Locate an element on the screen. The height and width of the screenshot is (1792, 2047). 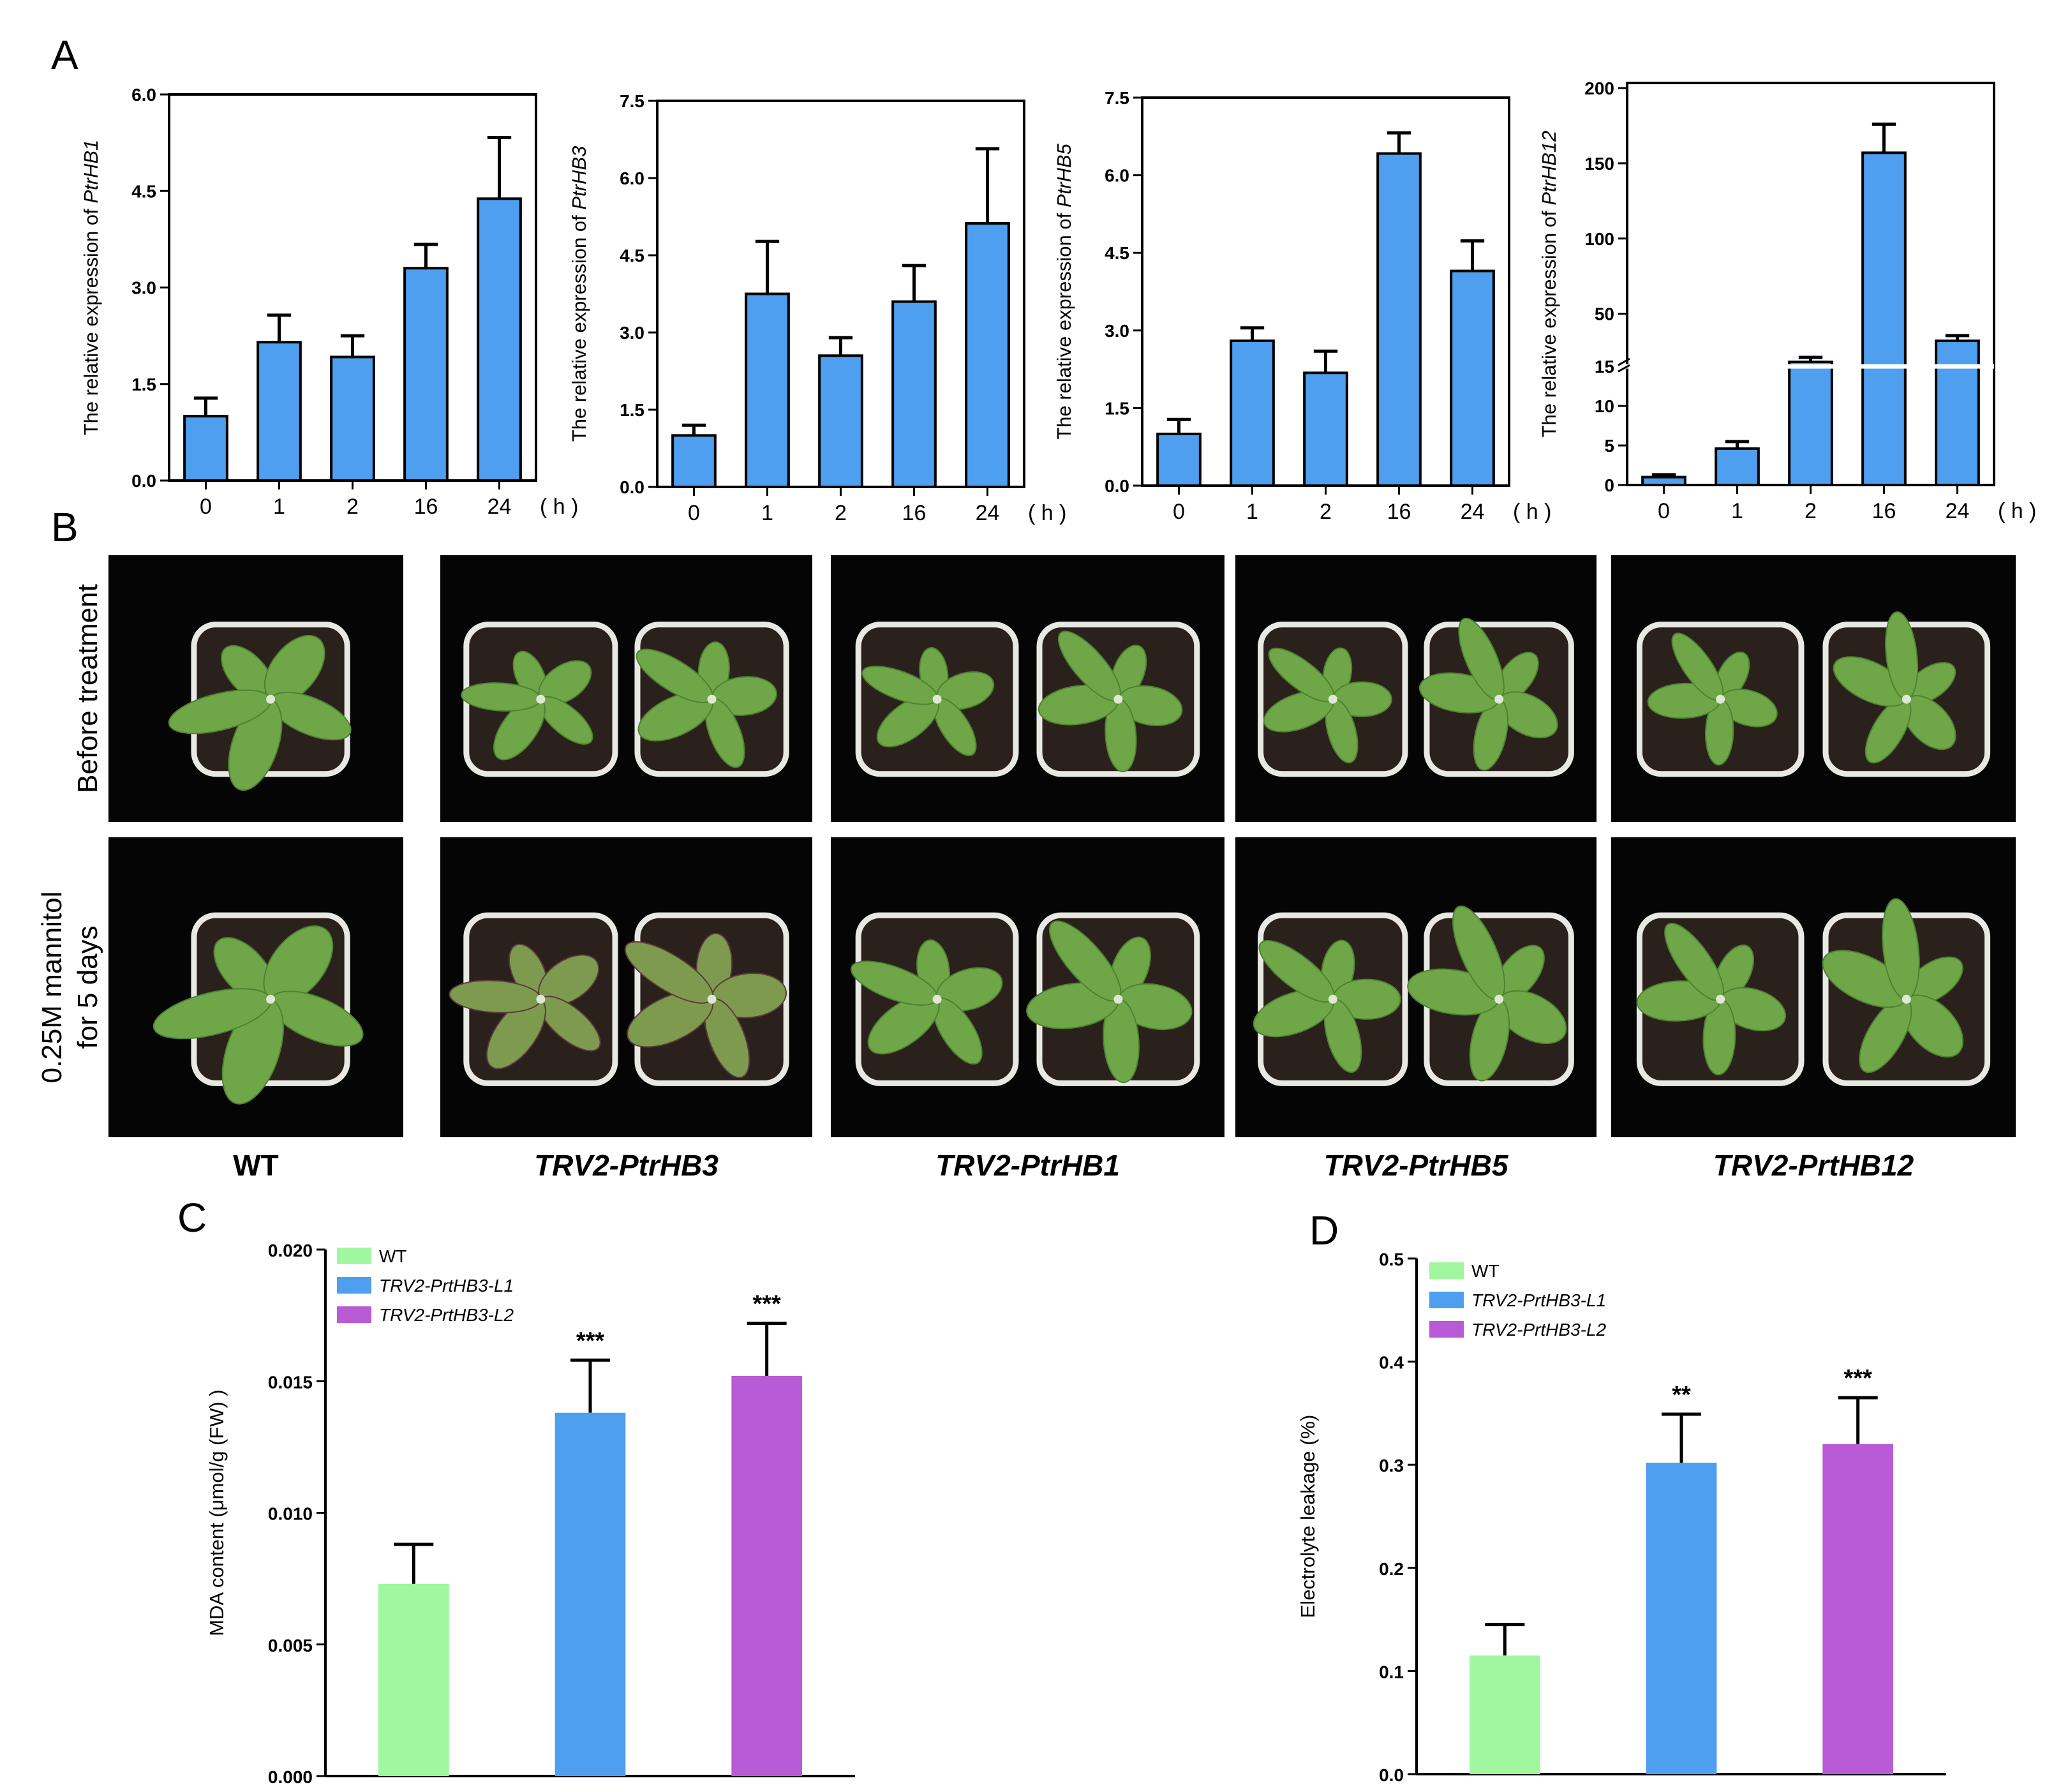
y-tick-label: 0.015 is located at coordinates (290, 1382).